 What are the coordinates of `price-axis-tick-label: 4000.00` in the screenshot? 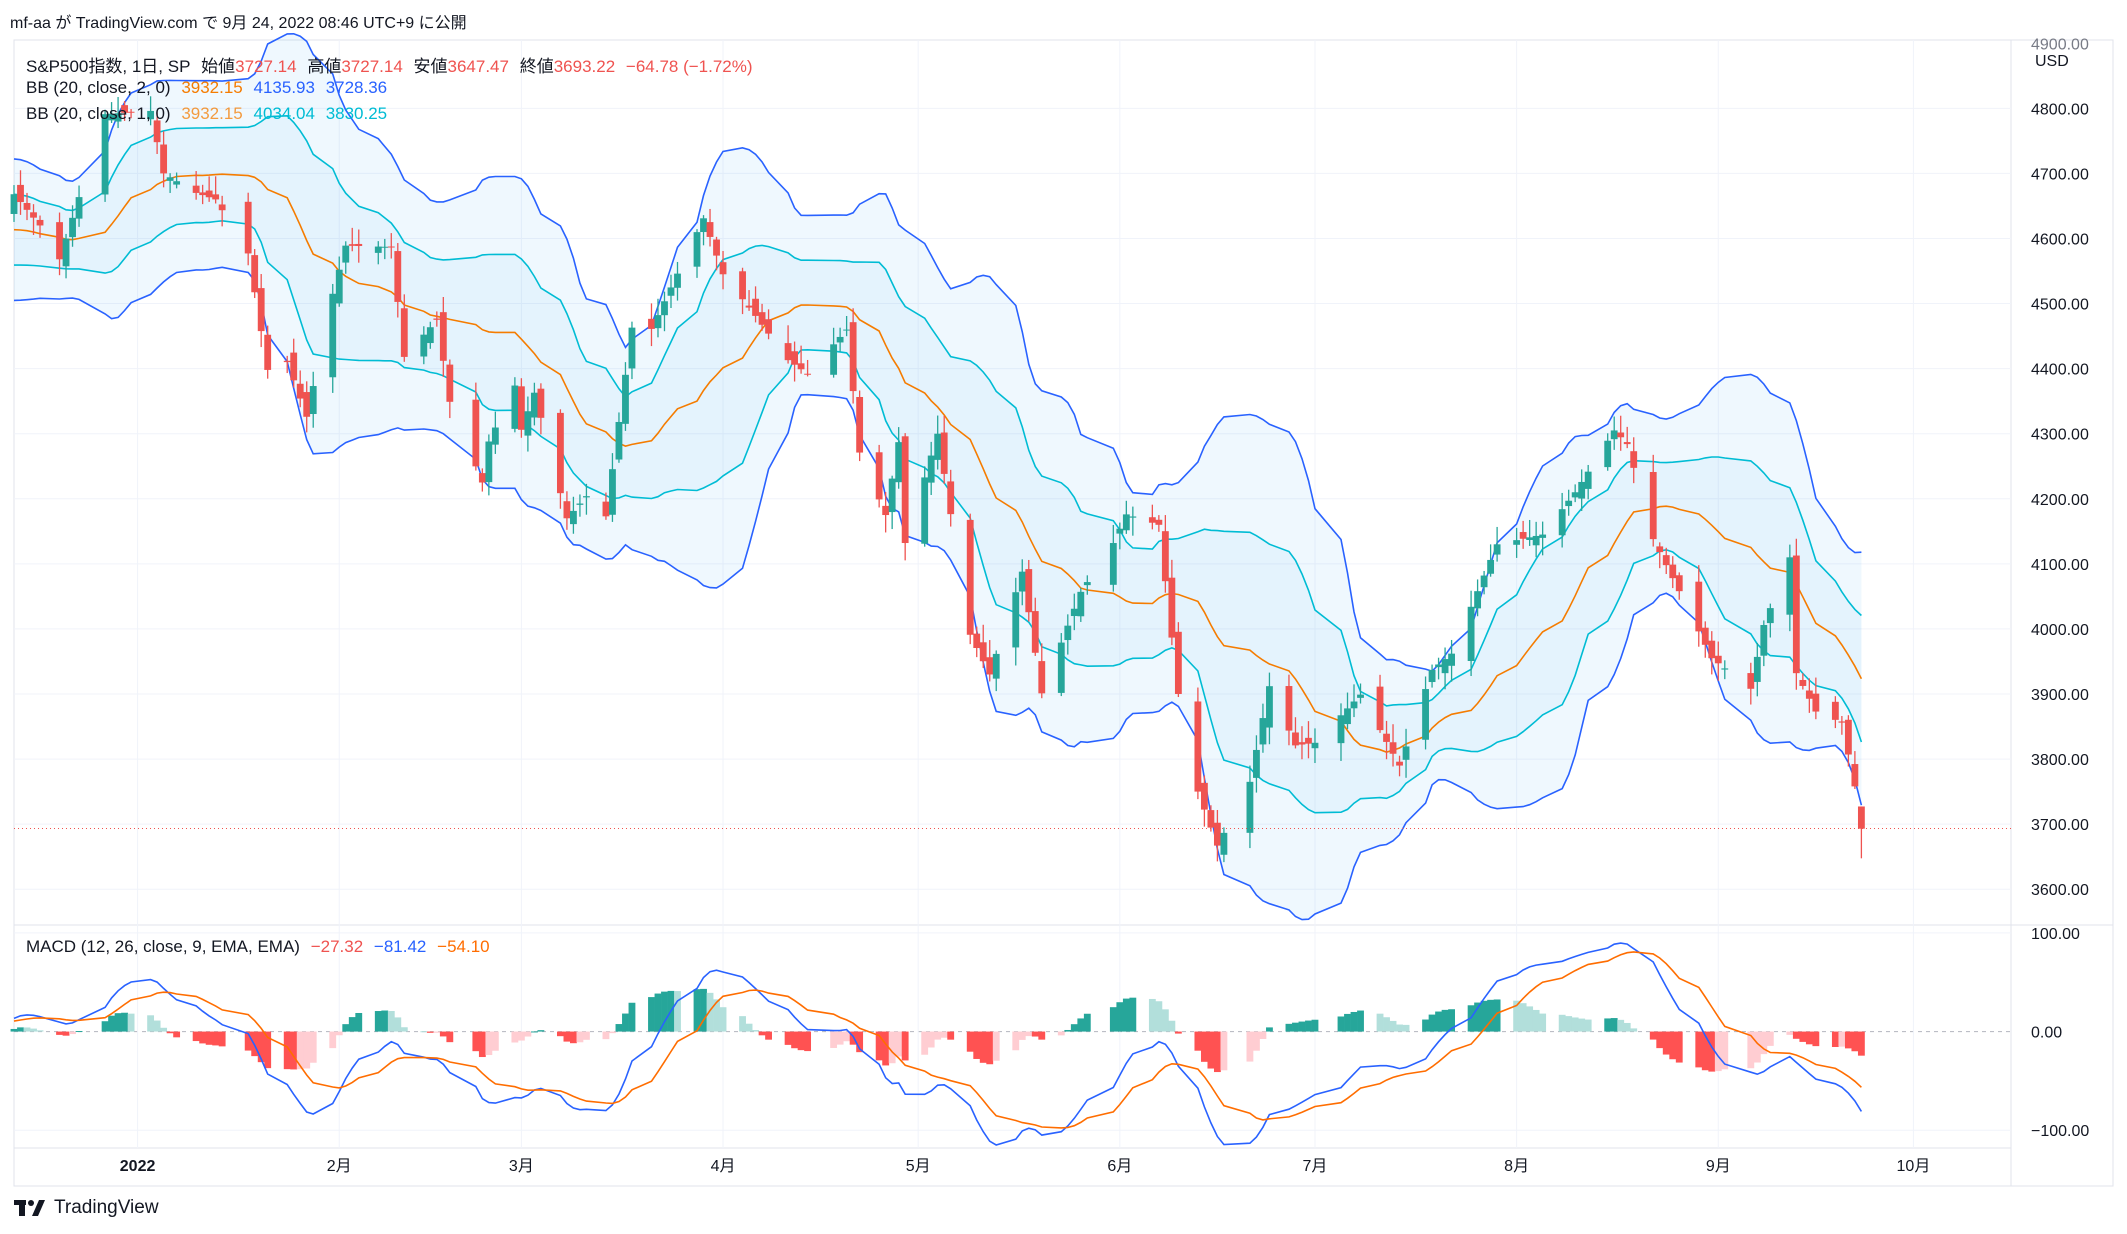 It's located at (2060, 630).